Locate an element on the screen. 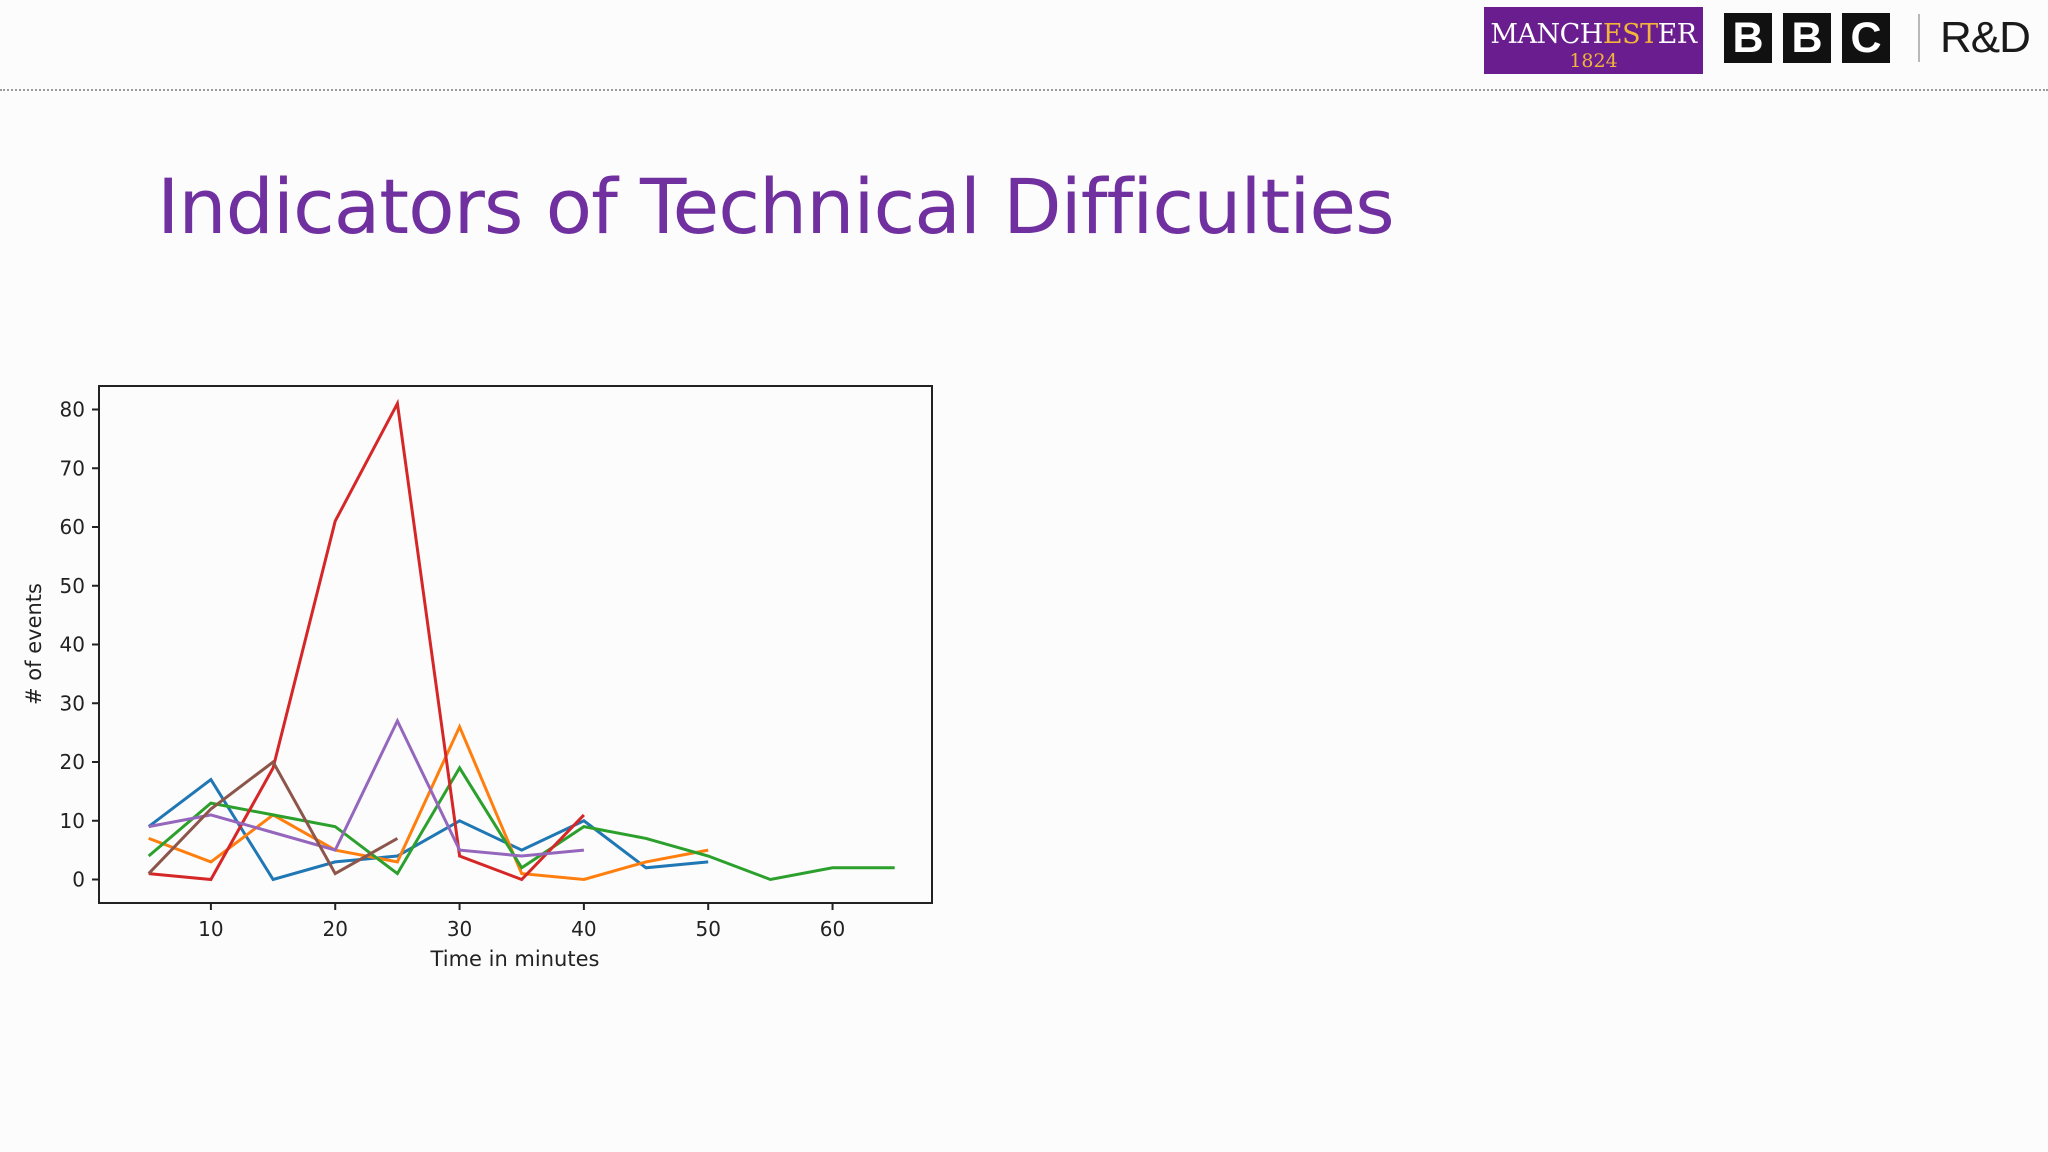  university-of-manchester-logo: MANCHESTER 1824 is located at coordinates (1593, 40).